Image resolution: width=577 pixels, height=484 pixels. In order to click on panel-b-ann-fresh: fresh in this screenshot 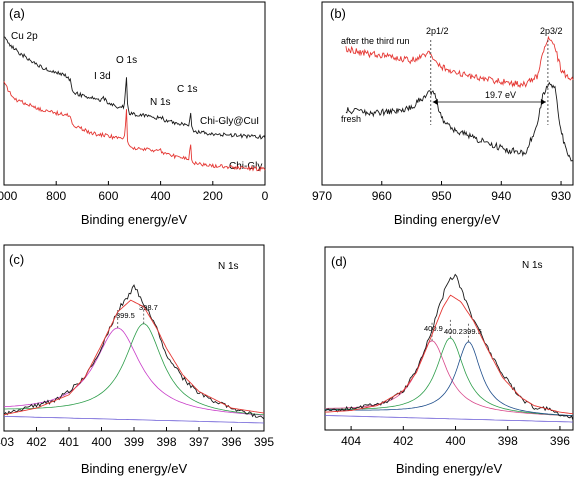, I will do `click(351, 119)`.